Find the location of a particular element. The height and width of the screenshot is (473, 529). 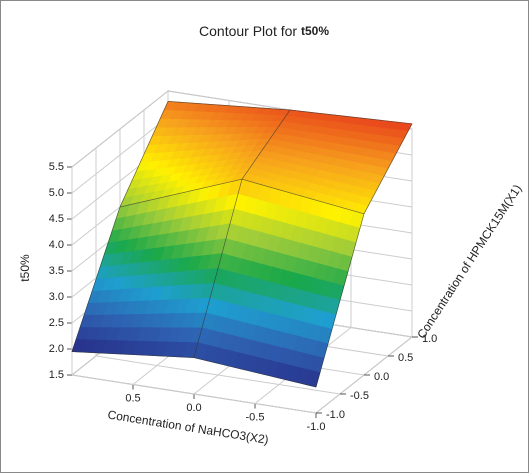

y-tick-label: 0.5 is located at coordinates (405, 358).